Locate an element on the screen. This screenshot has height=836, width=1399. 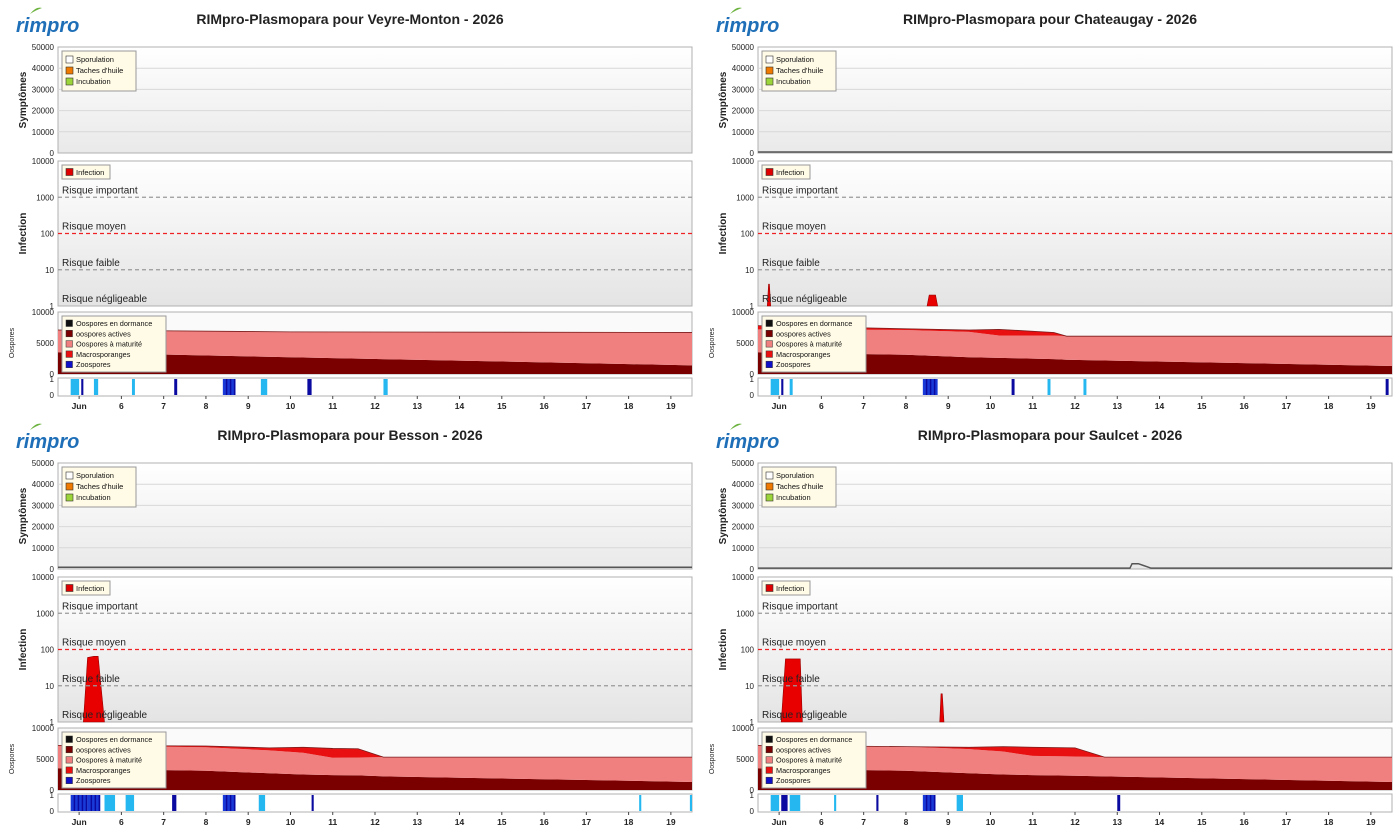
symptoms-legend-box is located at coordinates (799, 71).